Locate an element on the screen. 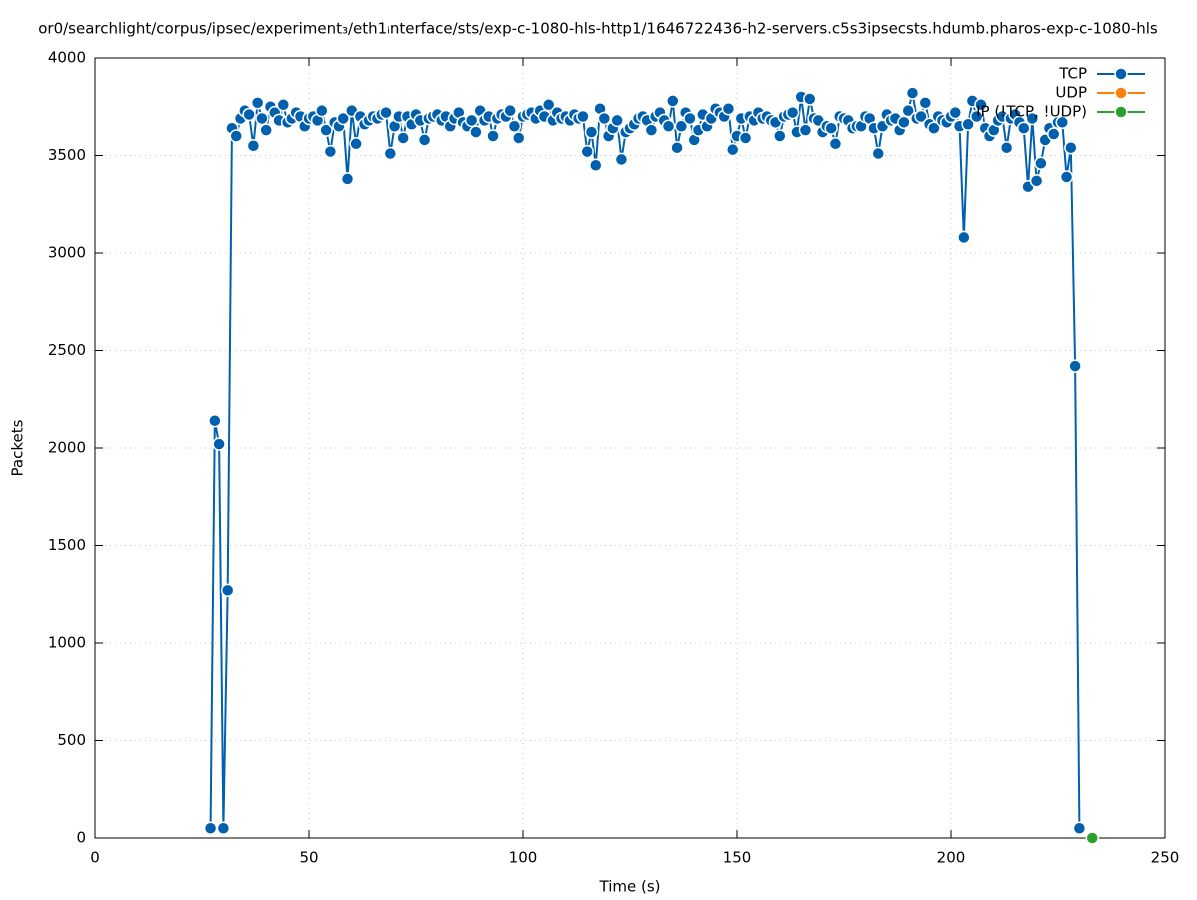  legend-label: IP (!TCP, !UDP) is located at coordinates (1031, 112).